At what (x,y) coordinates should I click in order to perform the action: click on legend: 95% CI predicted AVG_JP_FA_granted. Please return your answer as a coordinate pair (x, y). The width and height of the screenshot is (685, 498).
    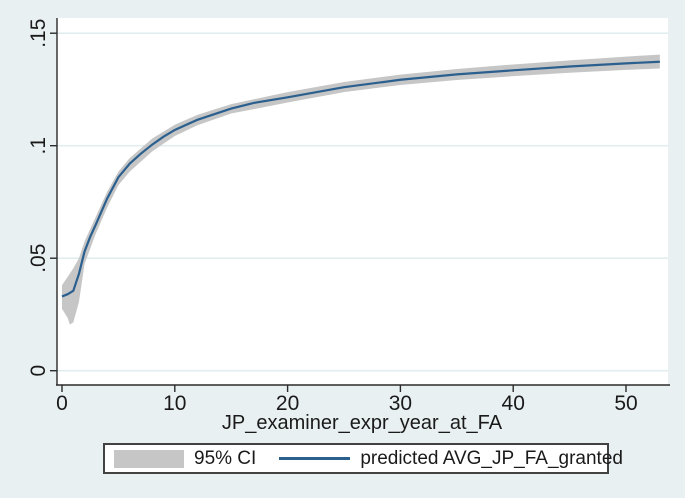
    Looking at the image, I should click on (363, 458).